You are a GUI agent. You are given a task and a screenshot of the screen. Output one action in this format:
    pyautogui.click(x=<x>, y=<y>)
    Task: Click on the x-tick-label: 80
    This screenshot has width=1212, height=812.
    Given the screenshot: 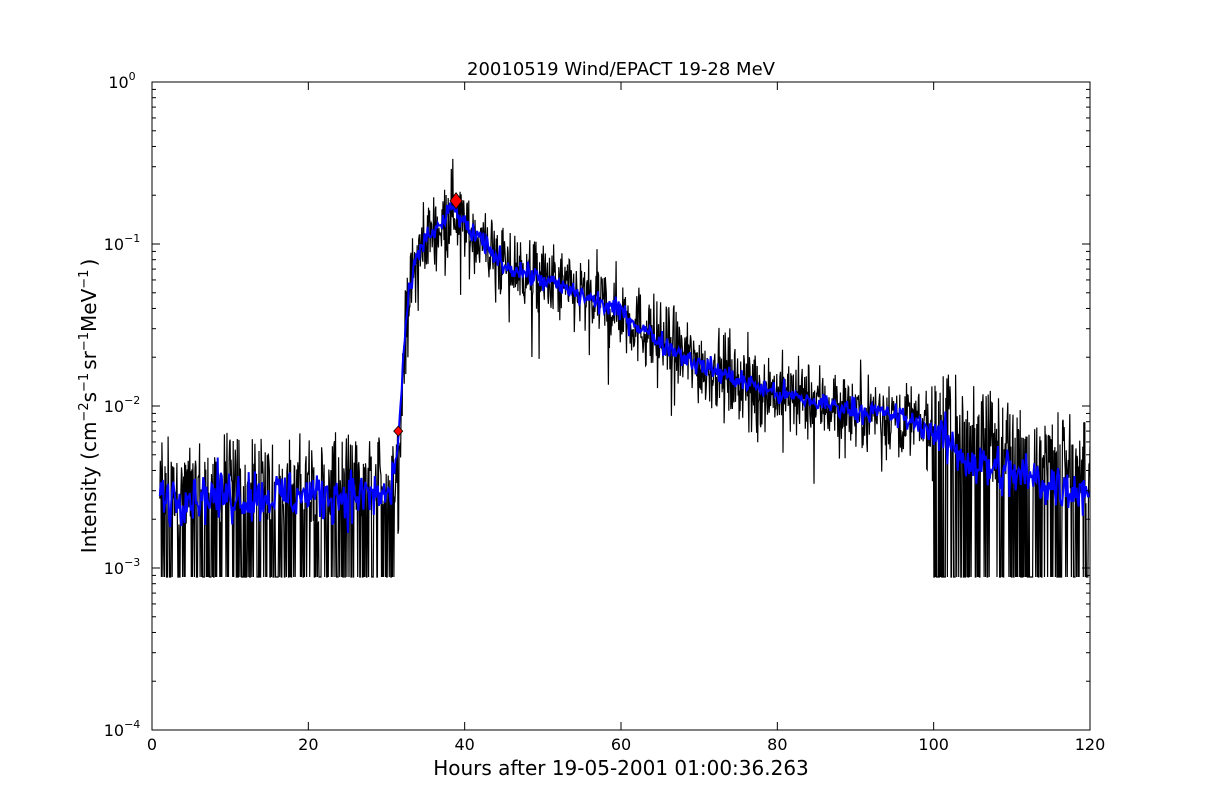 What is the action you would take?
    pyautogui.click(x=777, y=744)
    